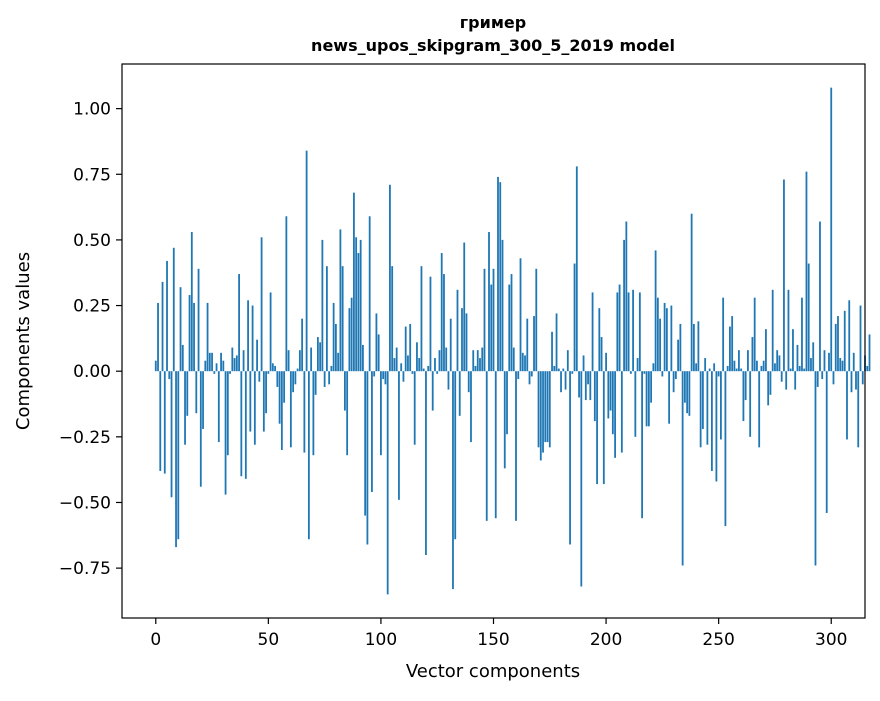 The width and height of the screenshot is (880, 701). What do you see at coordinates (493, 45) in the screenshot?
I see `chart-subtitle: news_upos_skipgram_300_5_2019 model` at bounding box center [493, 45].